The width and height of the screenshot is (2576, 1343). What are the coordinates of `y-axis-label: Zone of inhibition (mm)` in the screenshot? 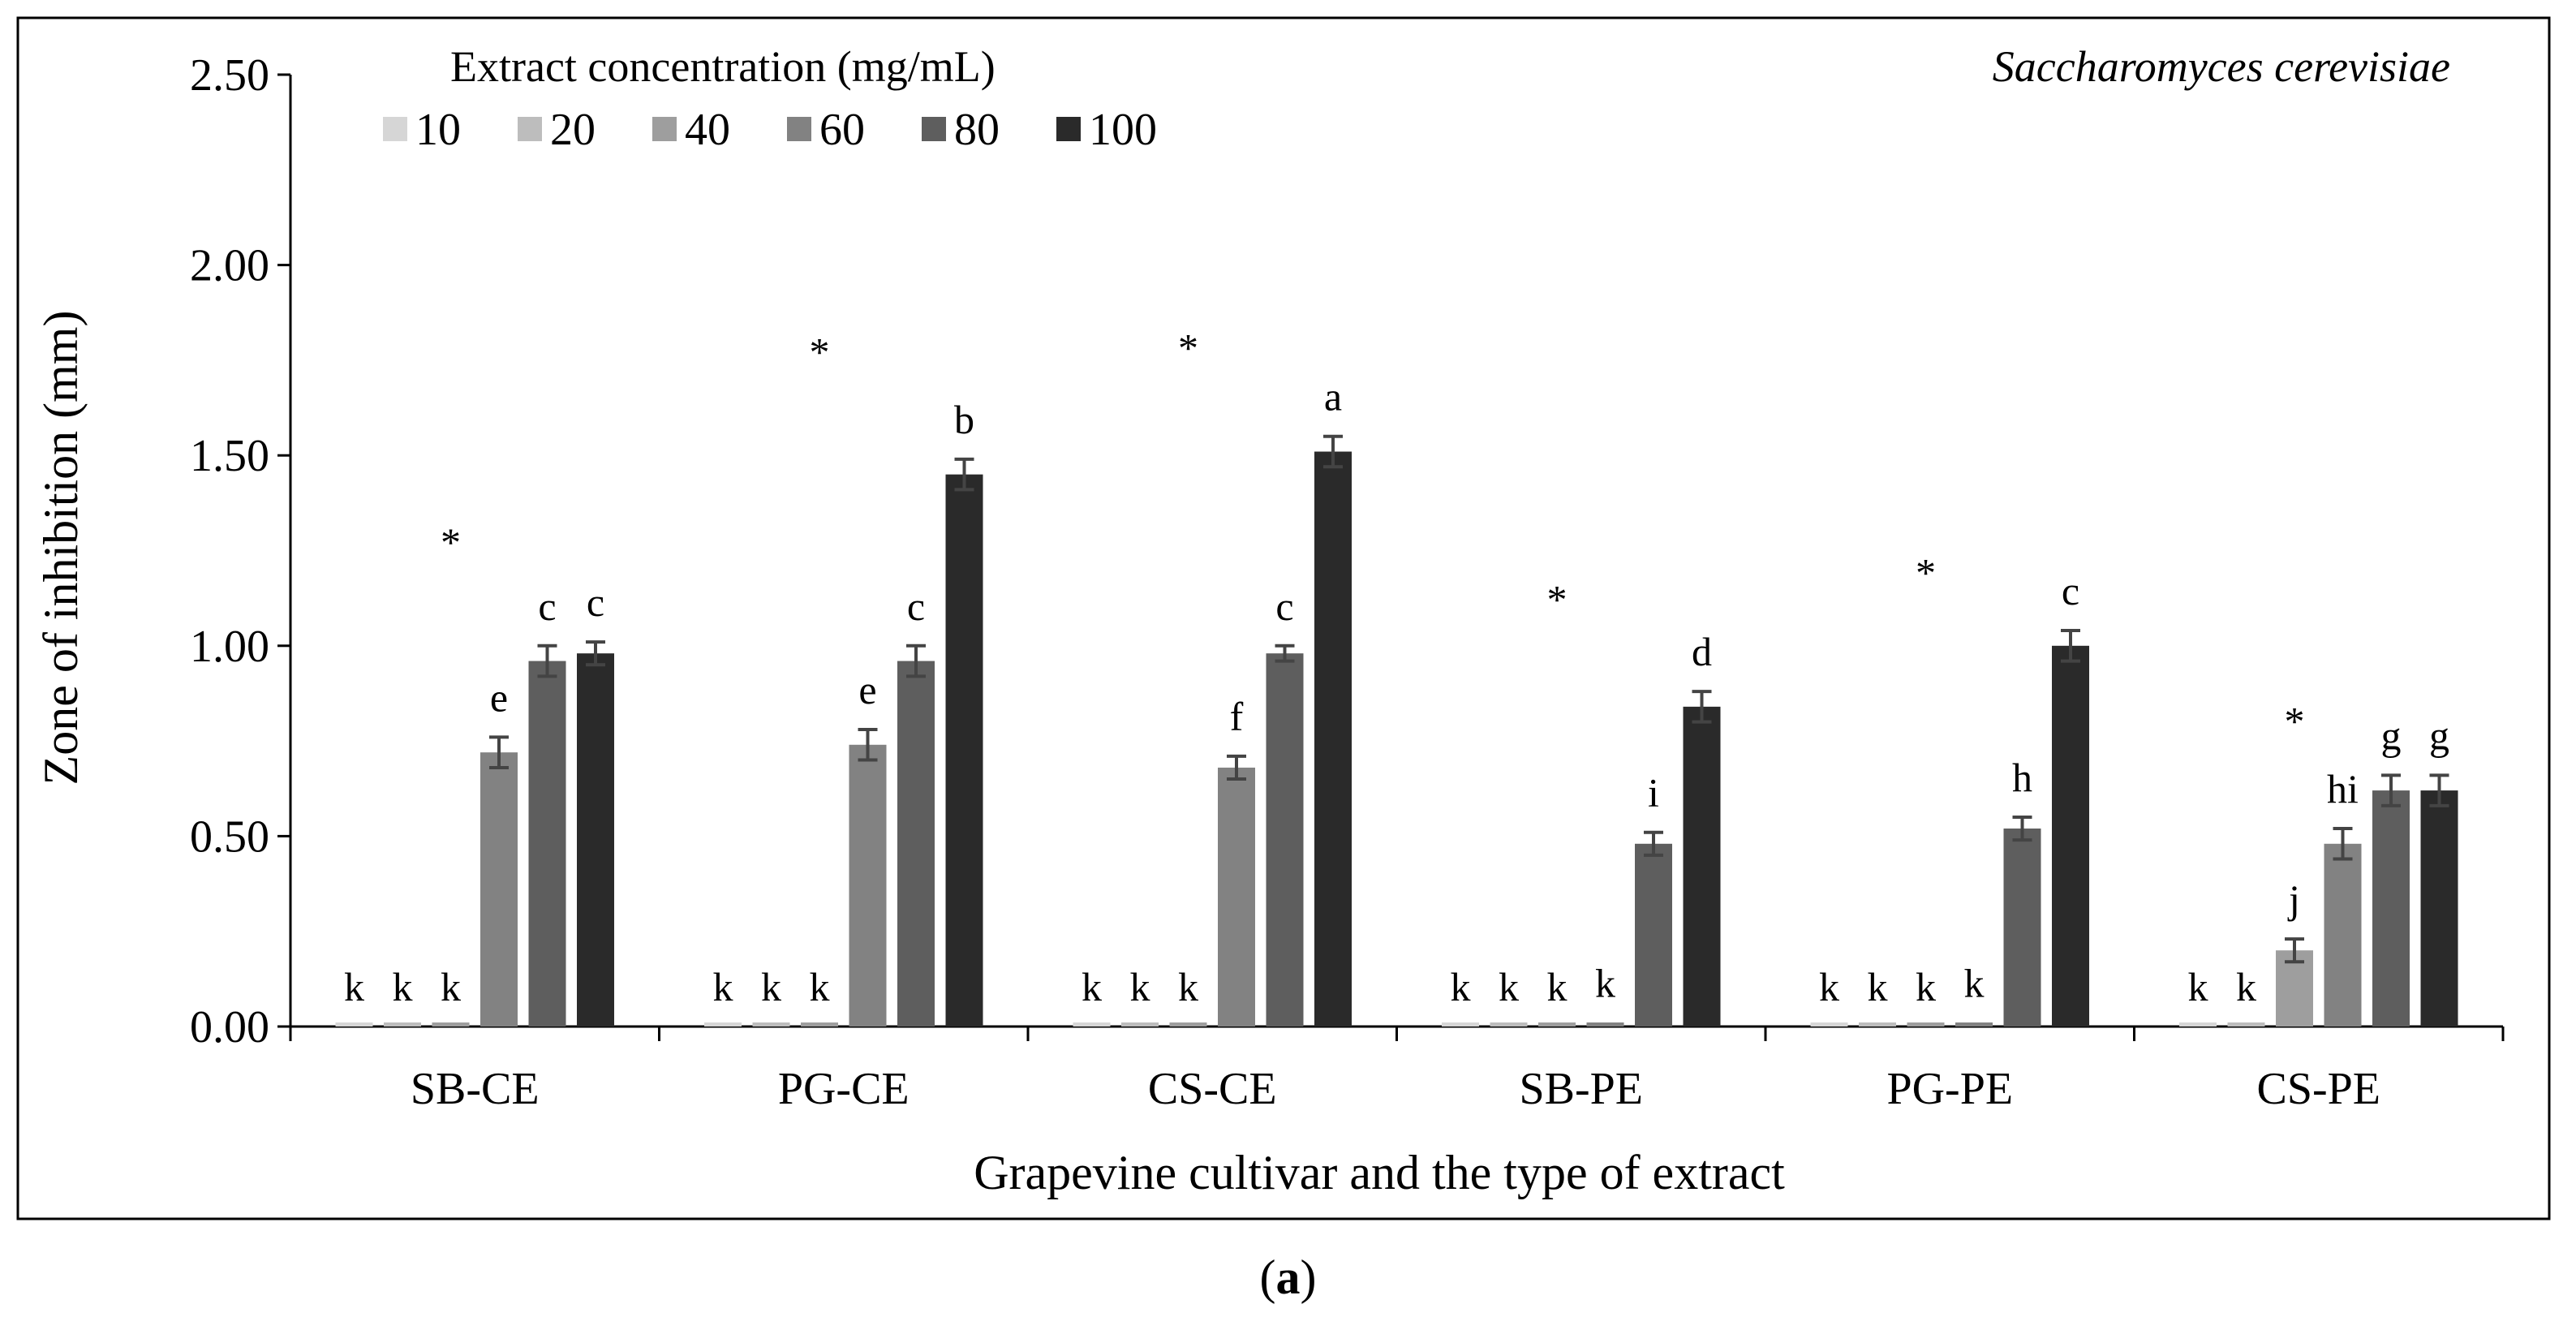 It's located at (61, 548).